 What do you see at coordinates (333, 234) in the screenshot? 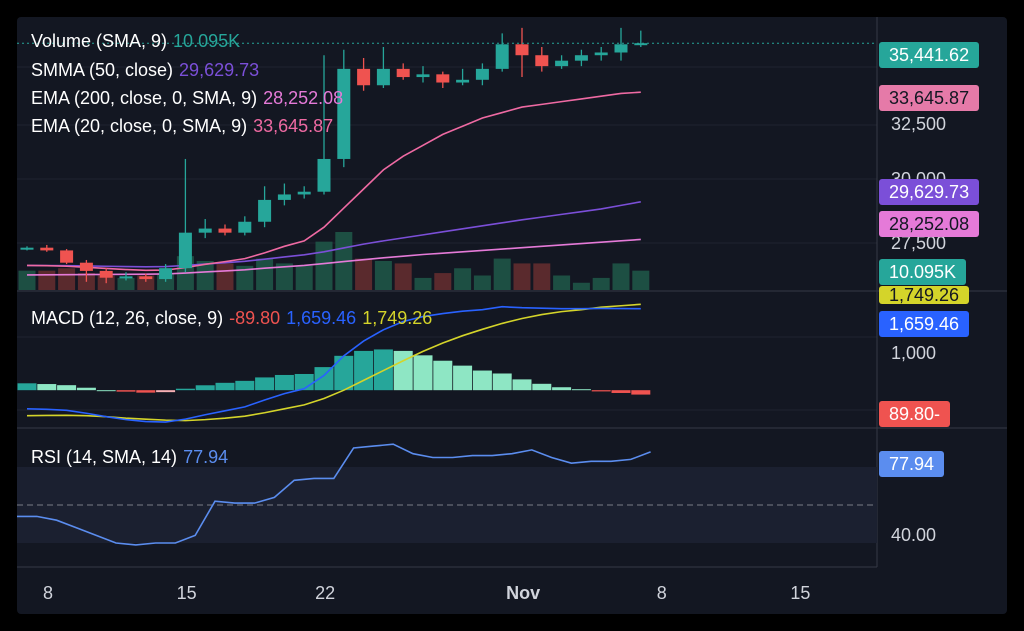
I see `smma50-line` at bounding box center [333, 234].